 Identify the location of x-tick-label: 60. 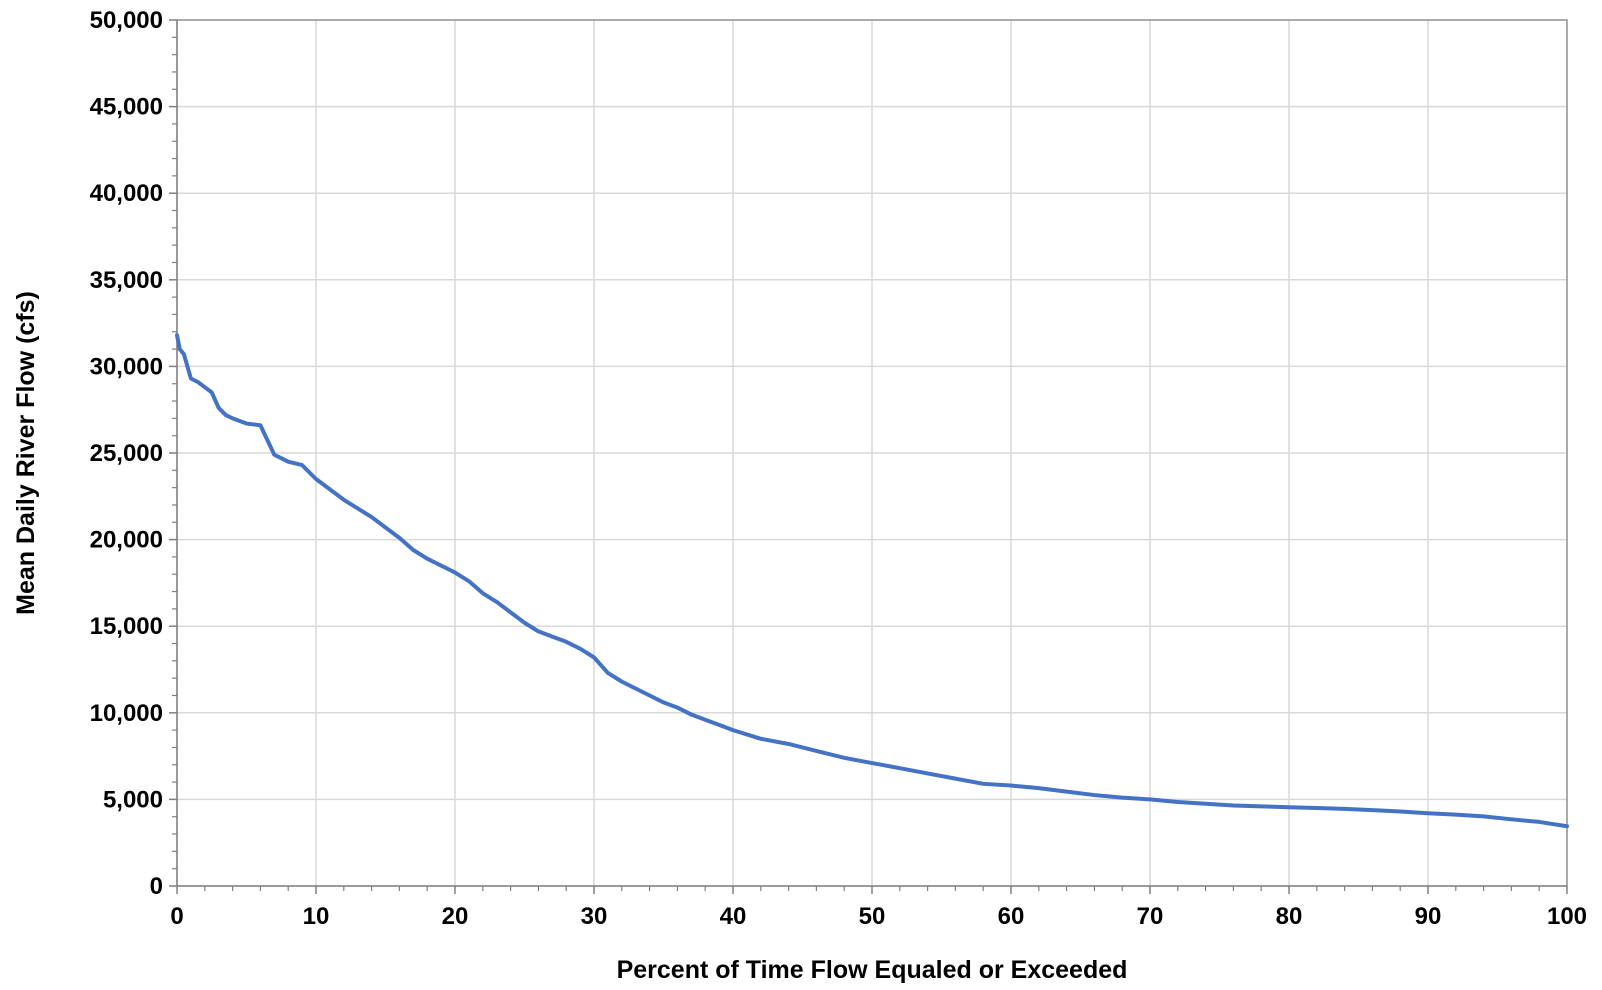
(1011, 916).